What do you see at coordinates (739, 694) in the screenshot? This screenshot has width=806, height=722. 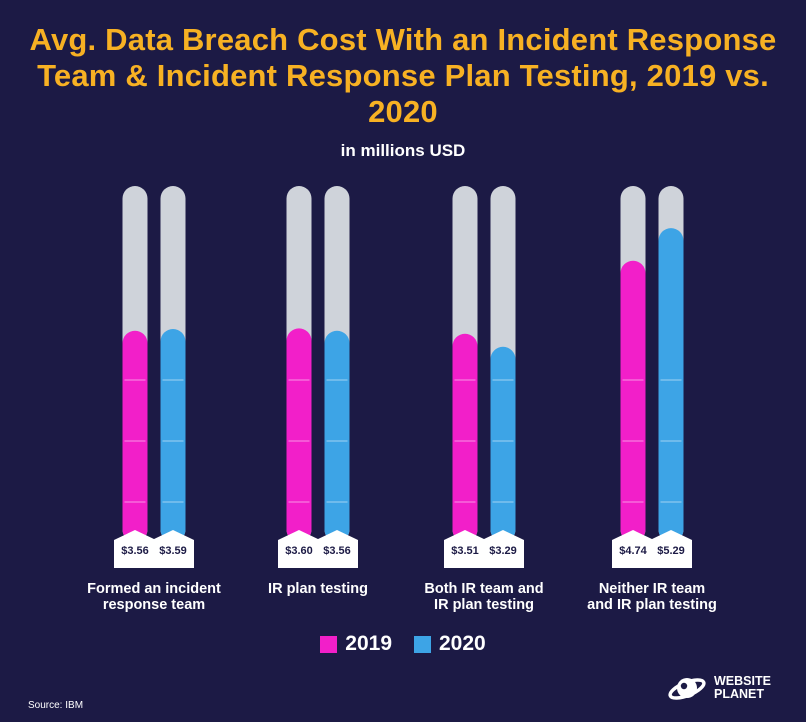 I see `logo-line-2: PLANET` at bounding box center [739, 694].